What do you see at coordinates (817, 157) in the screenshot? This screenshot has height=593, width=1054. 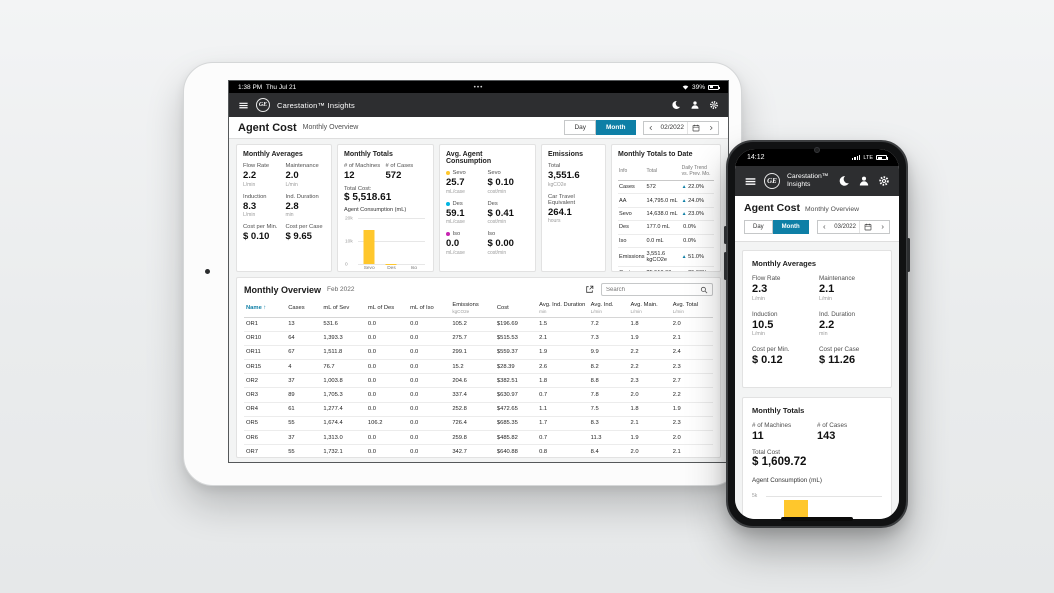 I see `phone-status-bar: 14:12 LTE` at bounding box center [817, 157].